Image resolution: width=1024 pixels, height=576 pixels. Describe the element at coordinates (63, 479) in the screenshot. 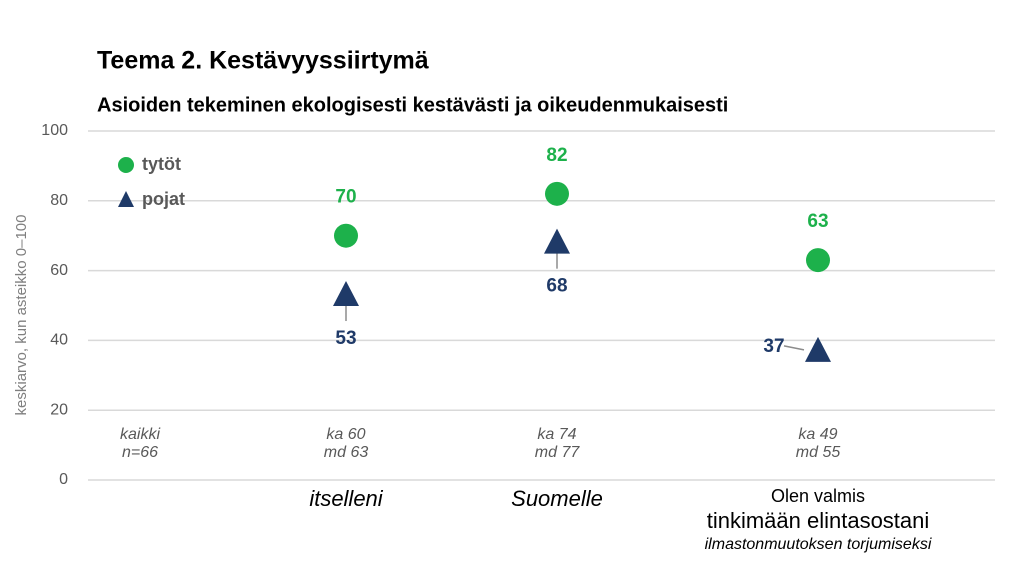

I see `y-tick-label: 0` at that location.